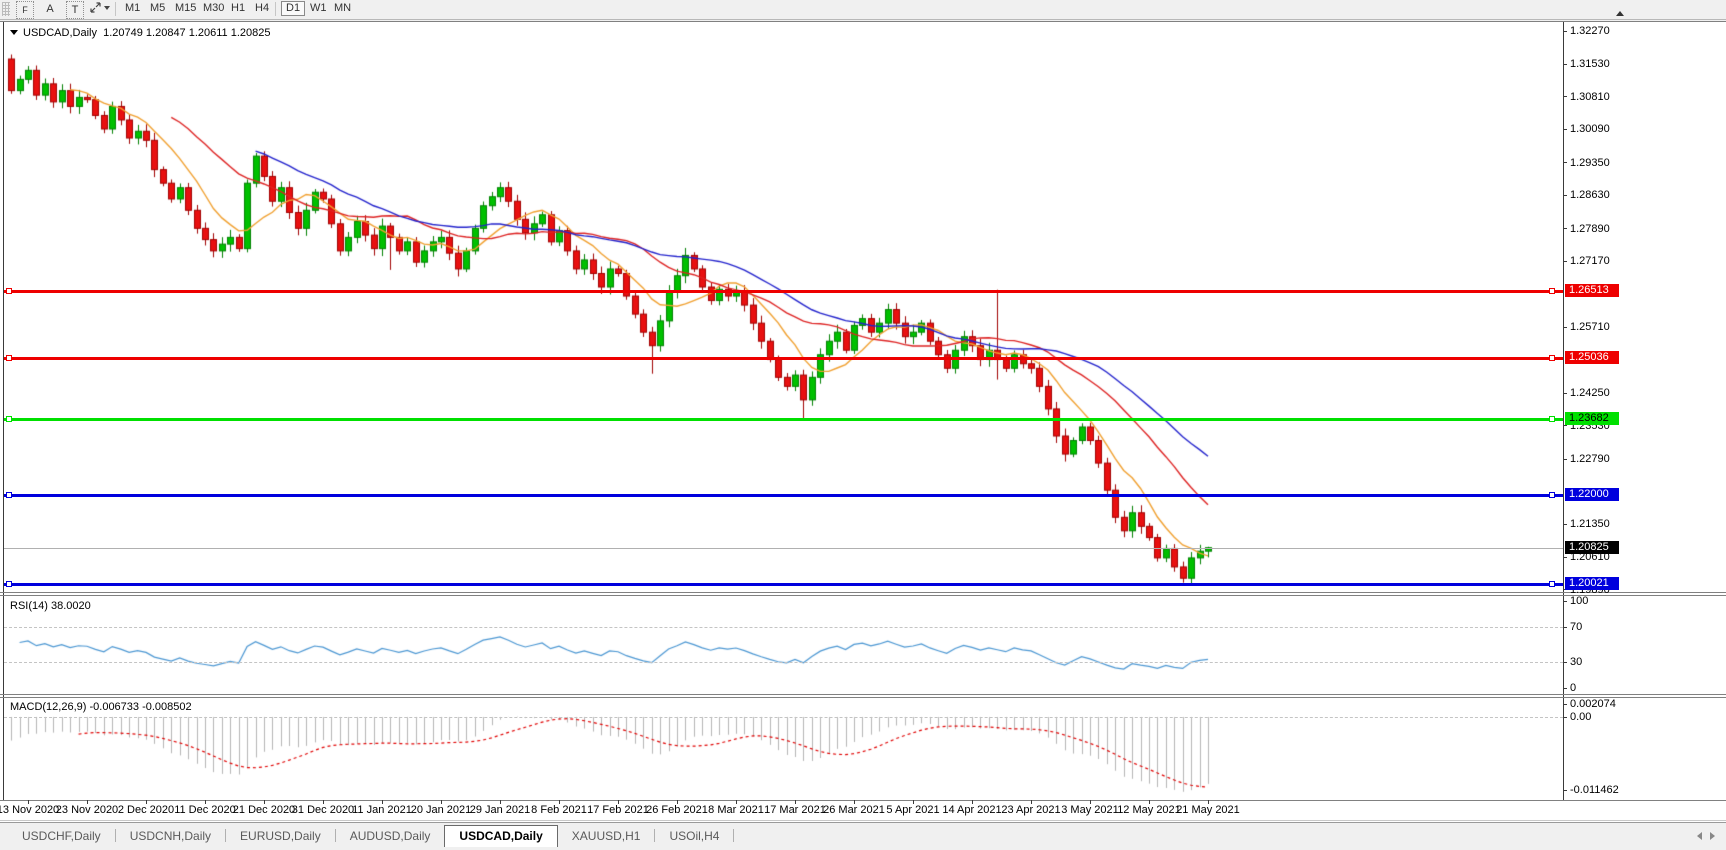  I want to click on date-axis-label: 11 Jan 2021, so click(382, 810).